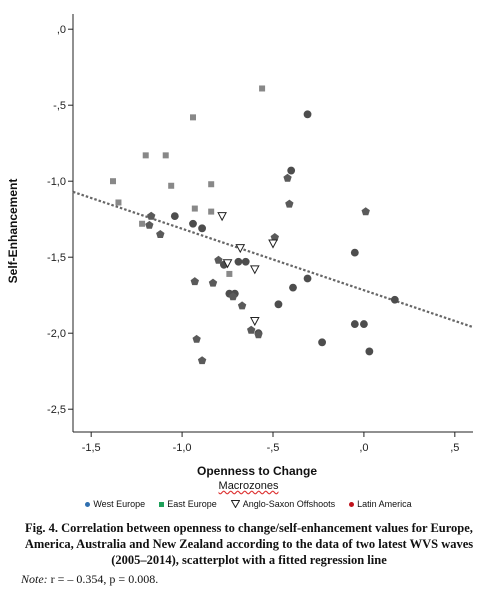 Image resolution: width=497 pixels, height=591 pixels. Describe the element at coordinates (162, 504) in the screenshot. I see `legend-swatch-east-europe` at that location.